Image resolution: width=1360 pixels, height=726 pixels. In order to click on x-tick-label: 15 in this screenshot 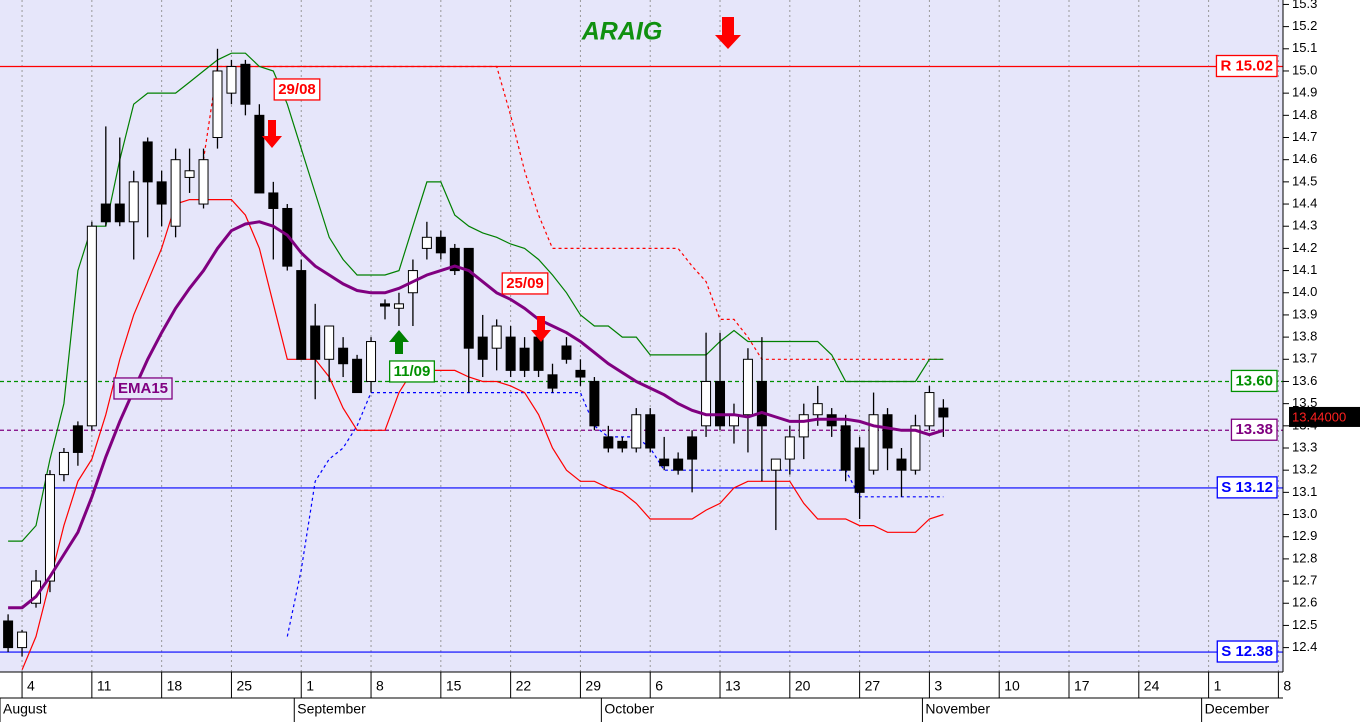, I will do `click(454, 686)`.